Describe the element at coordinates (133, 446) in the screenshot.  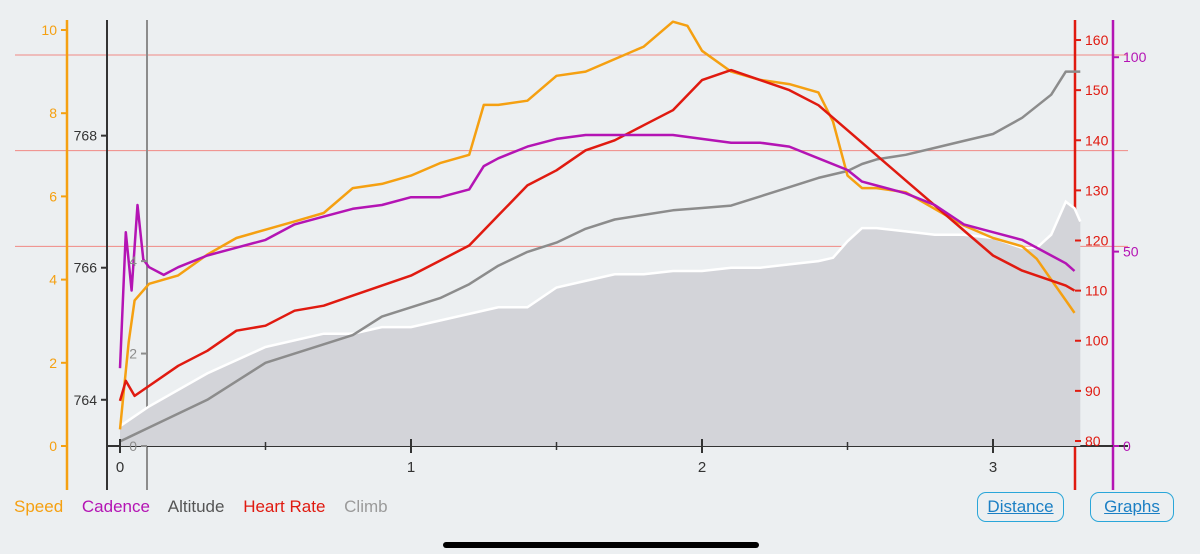
I see `tick-label-climb-0: 0` at that location.